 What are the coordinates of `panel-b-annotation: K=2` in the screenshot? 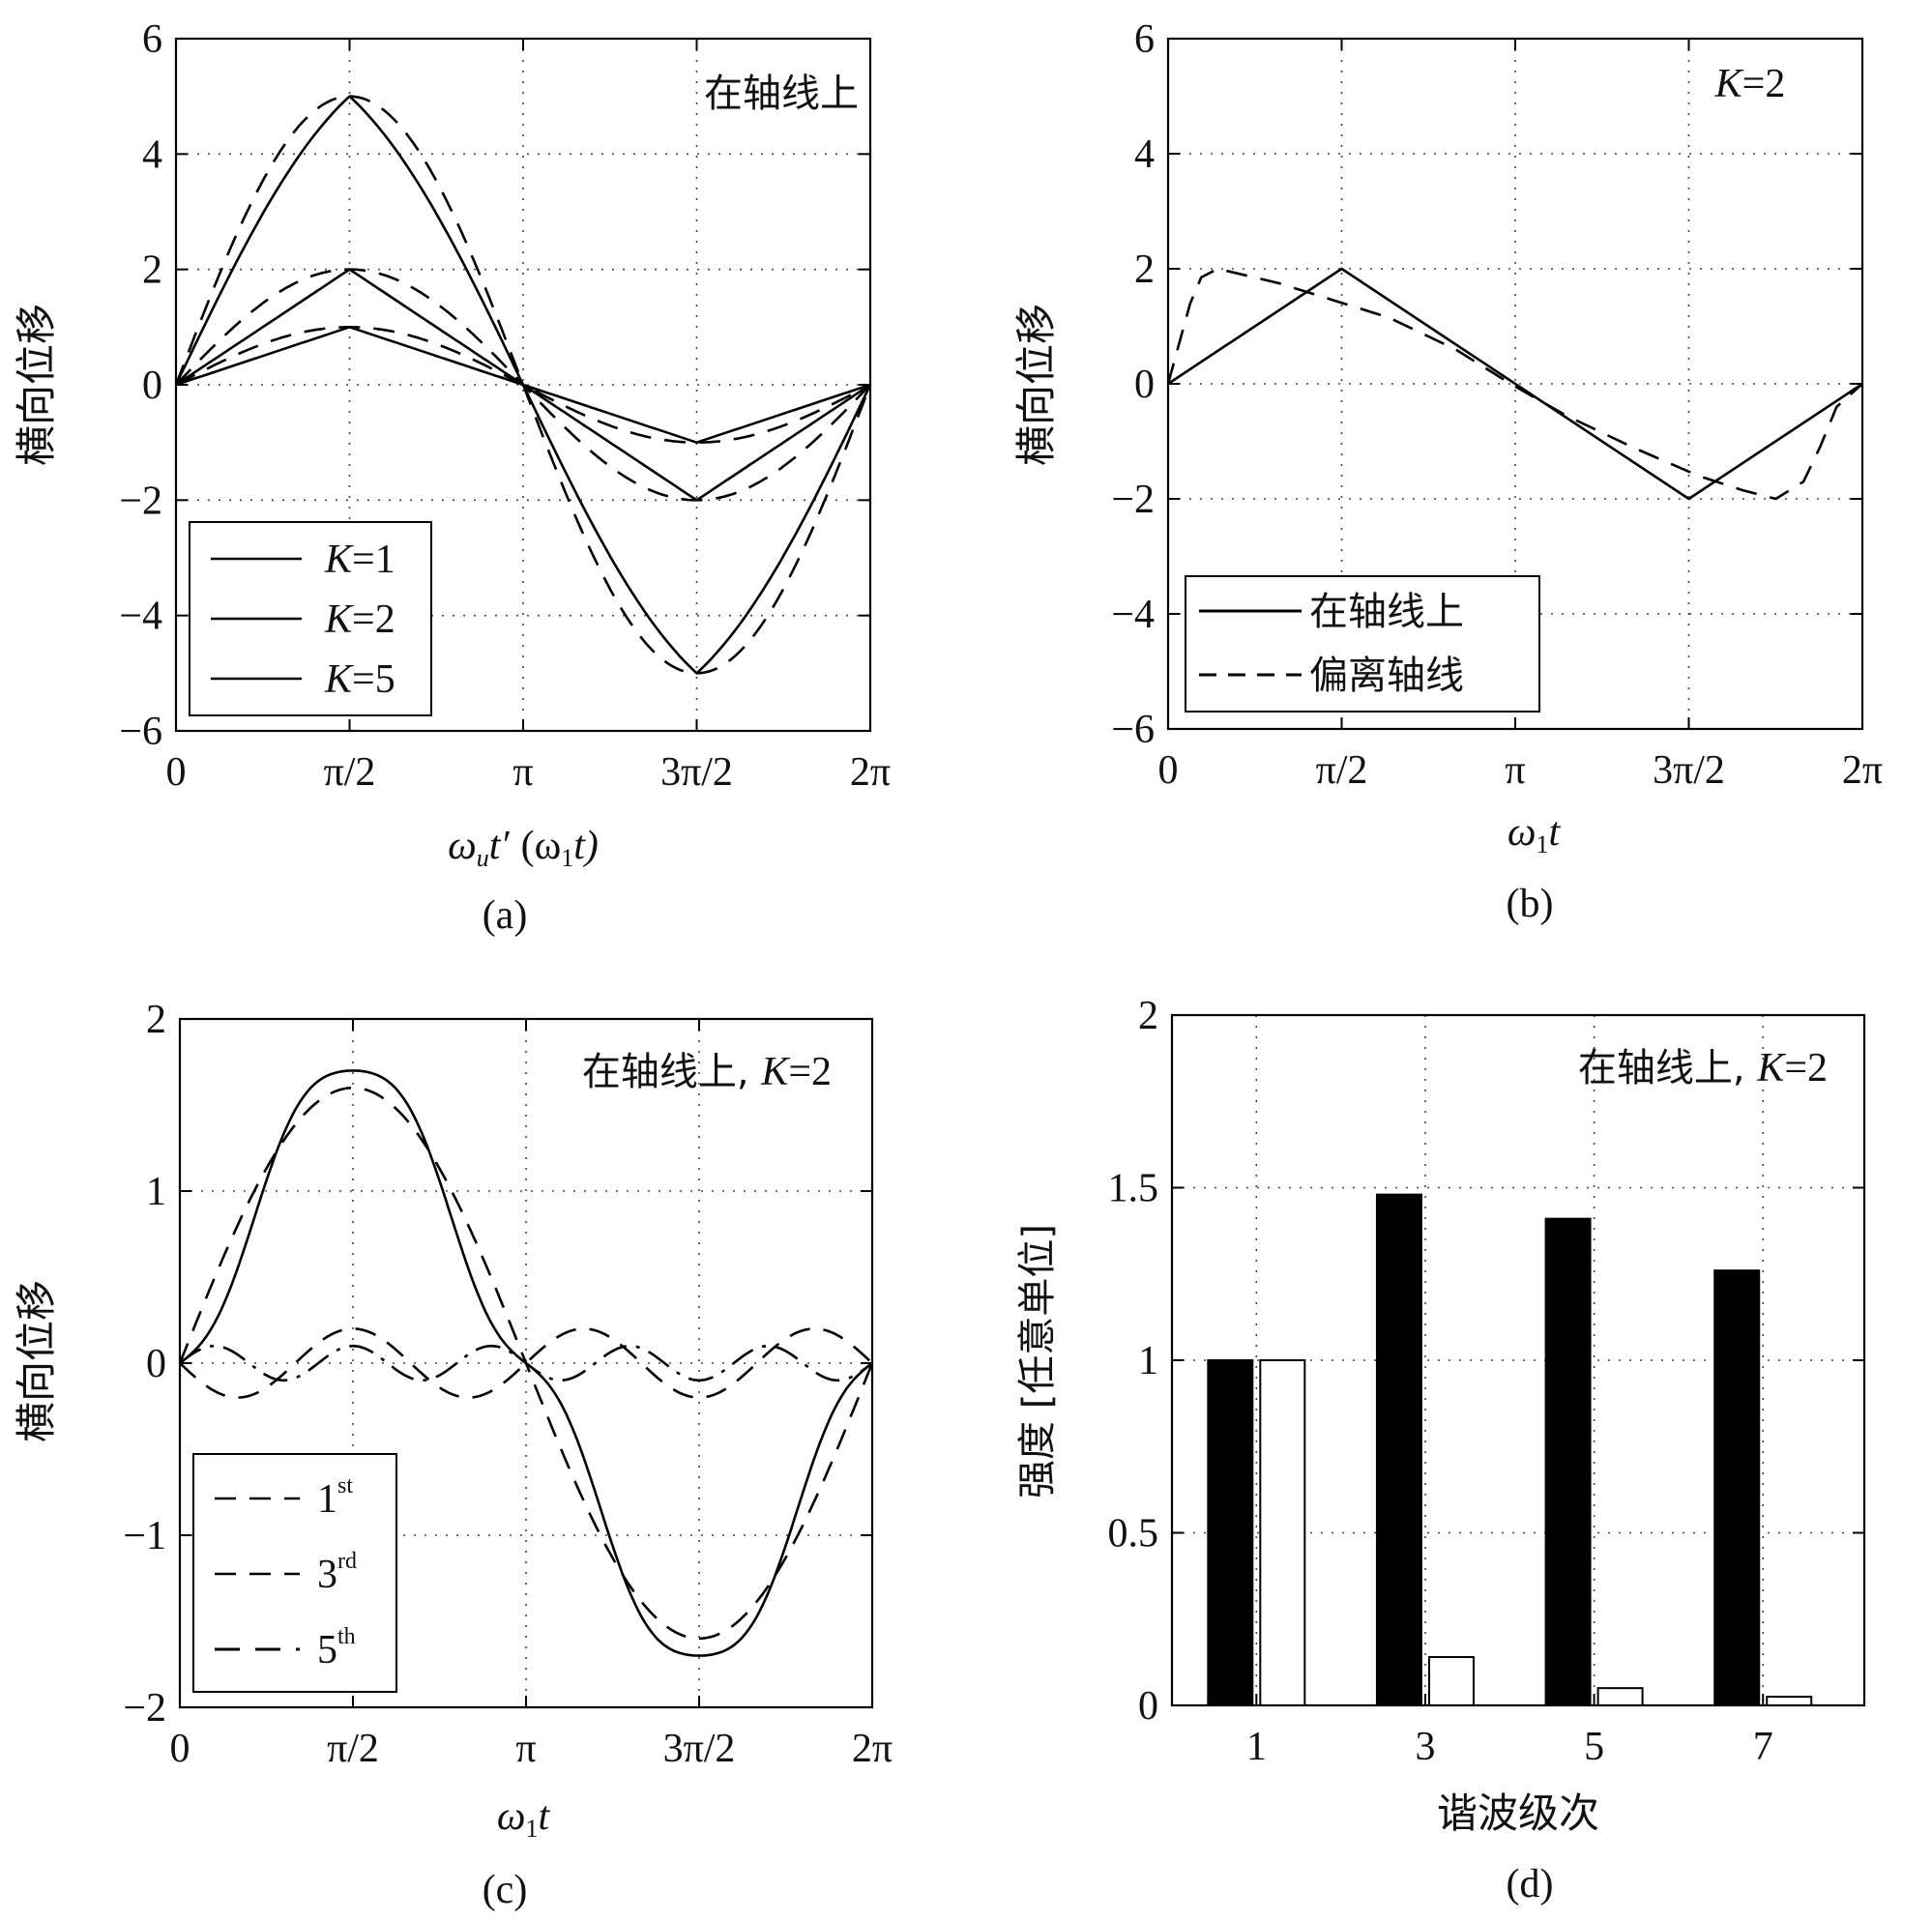 It's located at (1750, 84).